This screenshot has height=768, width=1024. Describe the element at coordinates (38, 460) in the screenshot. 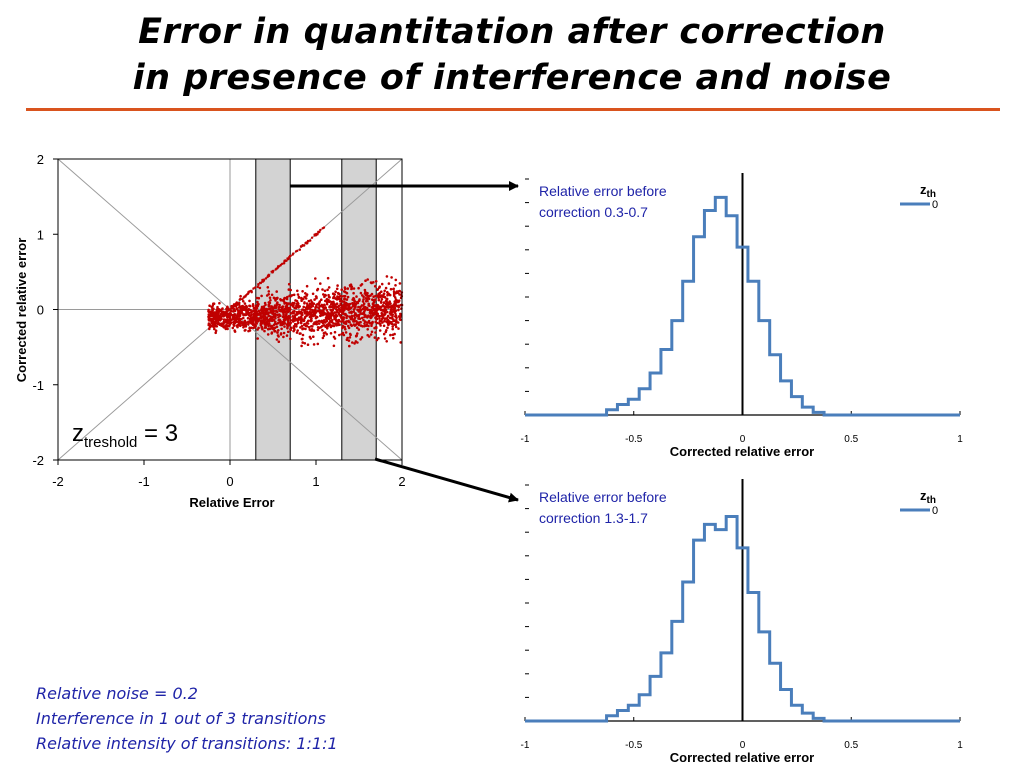

I see `y-tick-label: -2` at that location.